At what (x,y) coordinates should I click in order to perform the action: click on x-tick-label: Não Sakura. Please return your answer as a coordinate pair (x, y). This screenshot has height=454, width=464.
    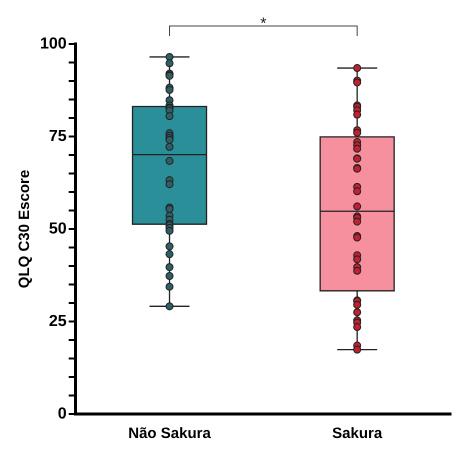
    Looking at the image, I should click on (170, 433).